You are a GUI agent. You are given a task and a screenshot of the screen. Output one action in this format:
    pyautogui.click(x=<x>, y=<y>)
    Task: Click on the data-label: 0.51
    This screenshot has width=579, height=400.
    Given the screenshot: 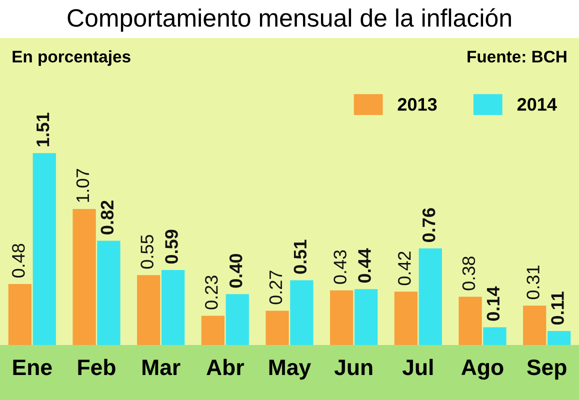 What is the action you would take?
    pyautogui.click(x=300, y=257)
    